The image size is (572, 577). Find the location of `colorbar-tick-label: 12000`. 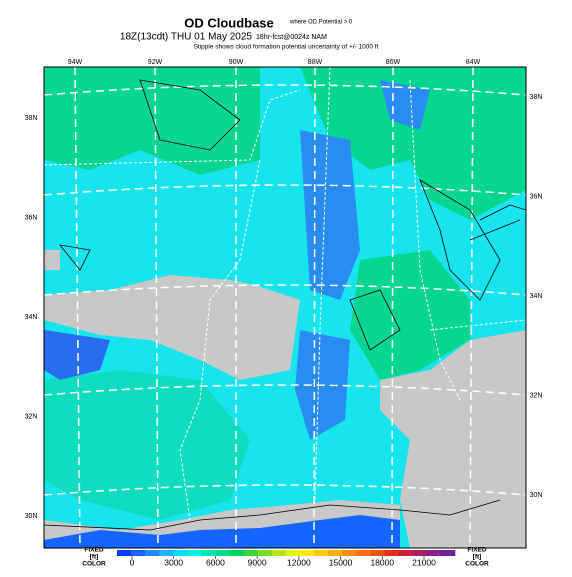

colorbar-tick-label: 12000 is located at coordinates (299, 562).